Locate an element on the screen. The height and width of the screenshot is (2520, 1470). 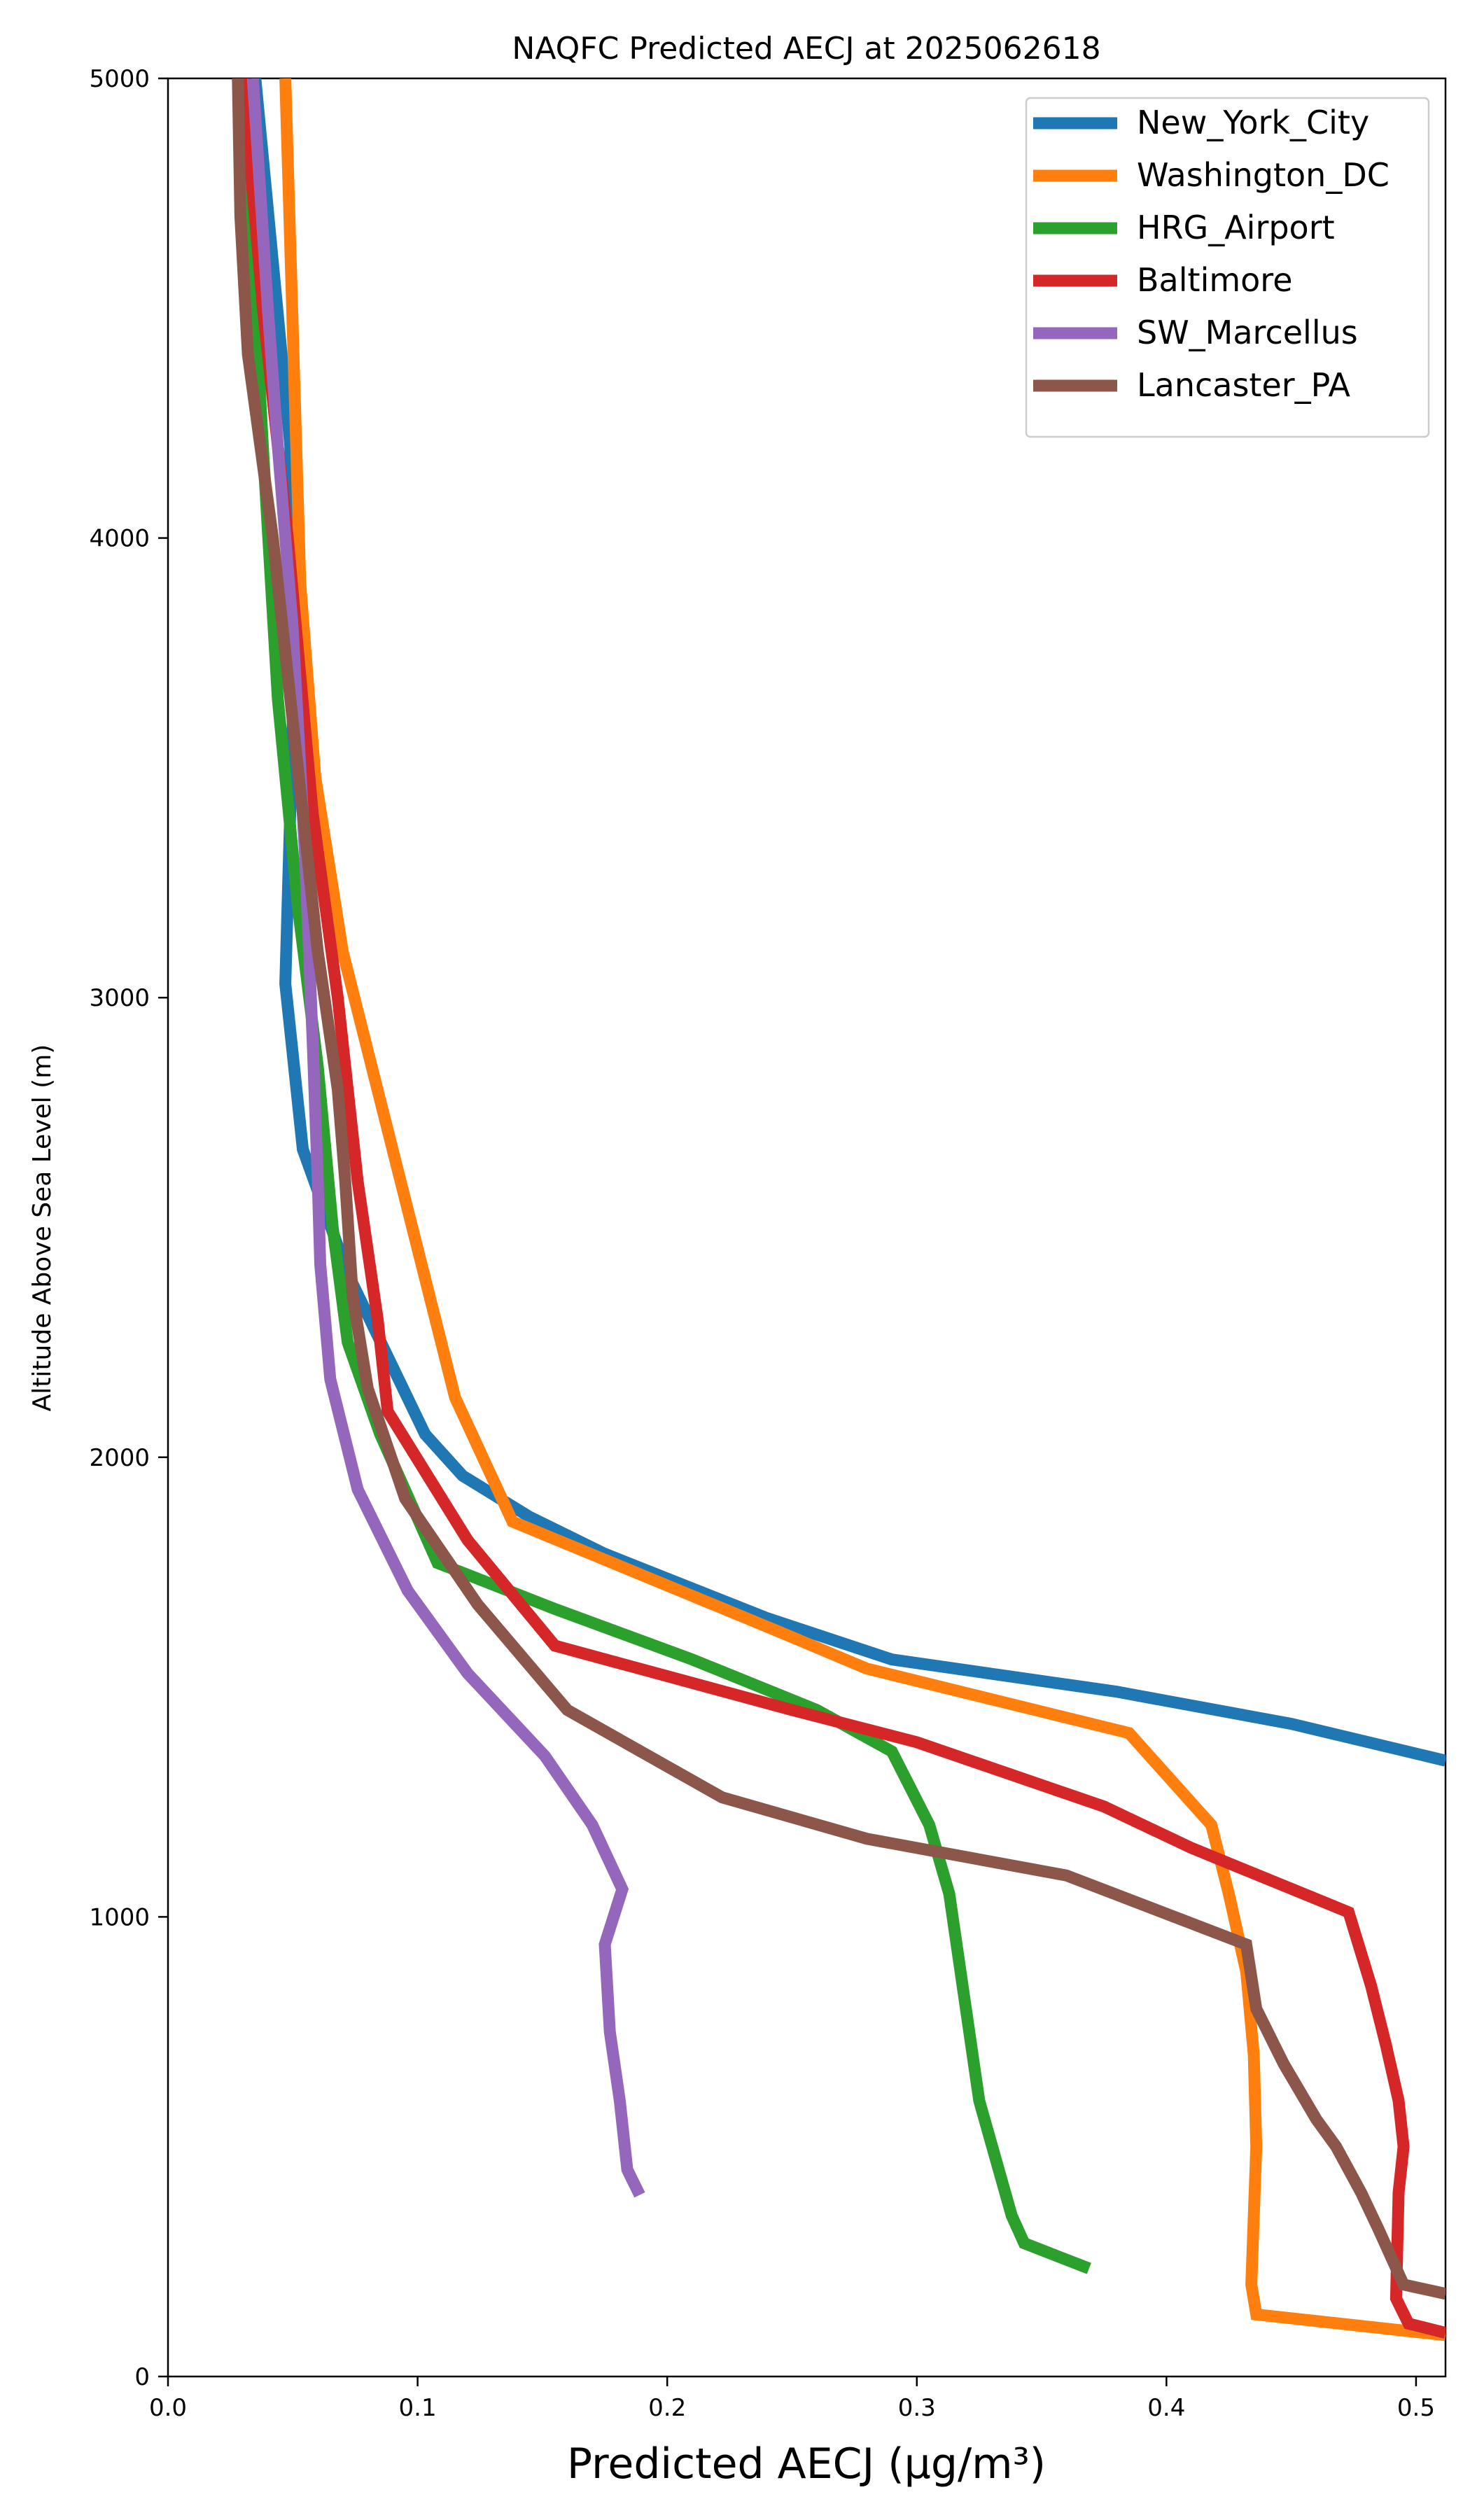
legend-box is located at coordinates (1227, 267).